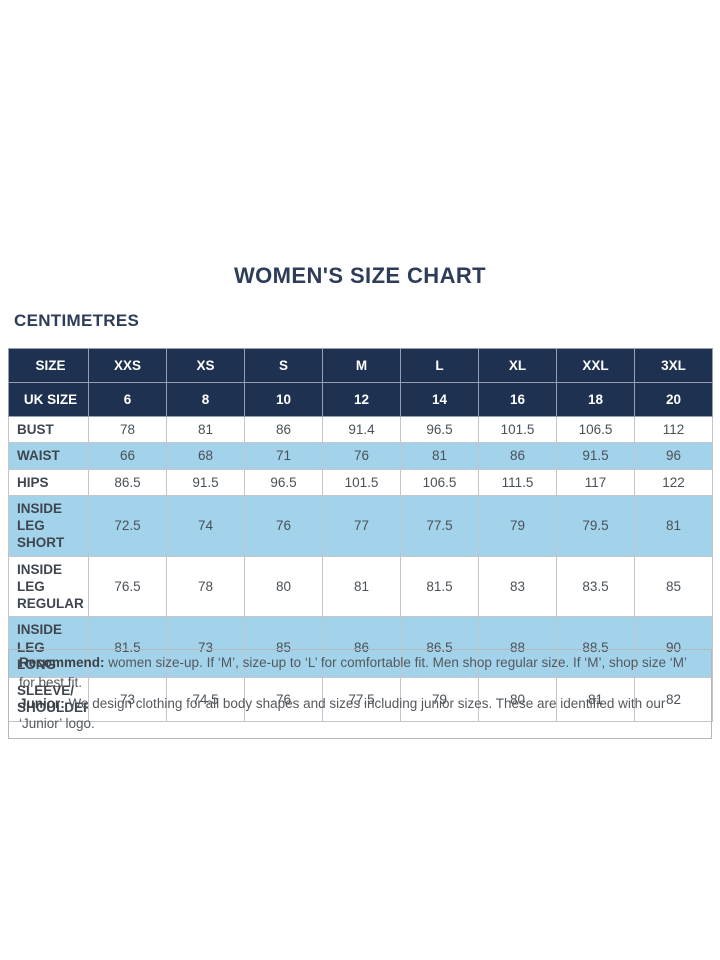 This screenshot has height=960, width=720. I want to click on measurement-row: INSIDE LEG LONG 81.5 73 85 86 86.5 88 88.5 90, so click(360, 647).